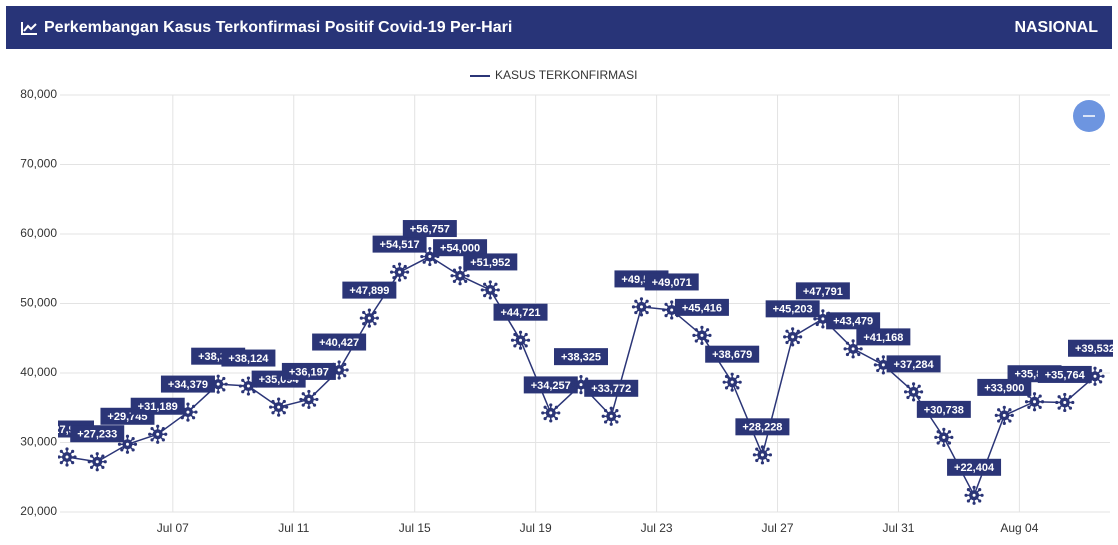 The width and height of the screenshot is (1118, 545). I want to click on data-label: +45,416, so click(702, 308).